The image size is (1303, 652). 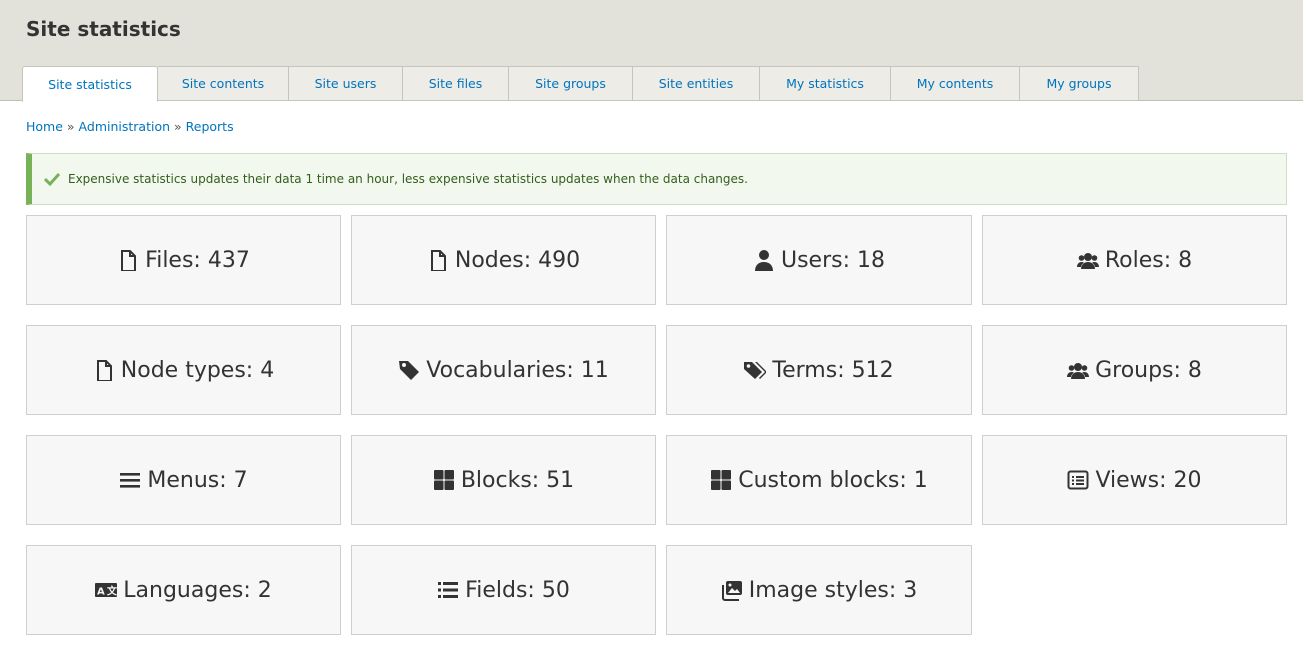 I want to click on breadcrumb-administration: Administration, so click(x=124, y=126).